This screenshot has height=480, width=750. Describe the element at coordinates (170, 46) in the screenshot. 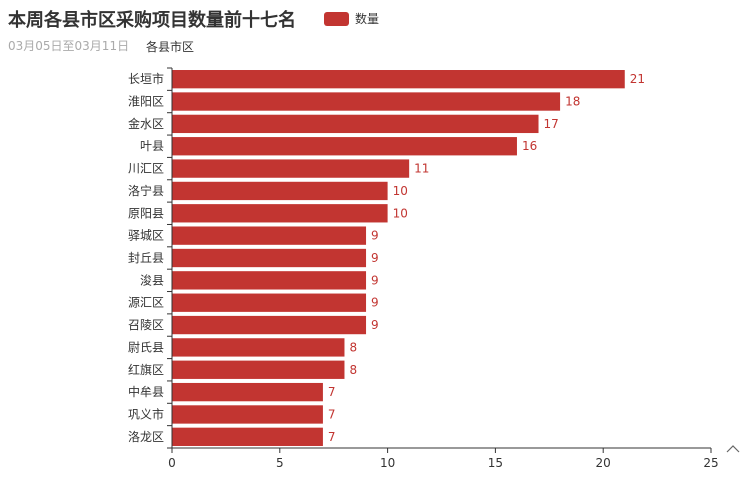

I see `y-axis-name: 各县市区` at that location.